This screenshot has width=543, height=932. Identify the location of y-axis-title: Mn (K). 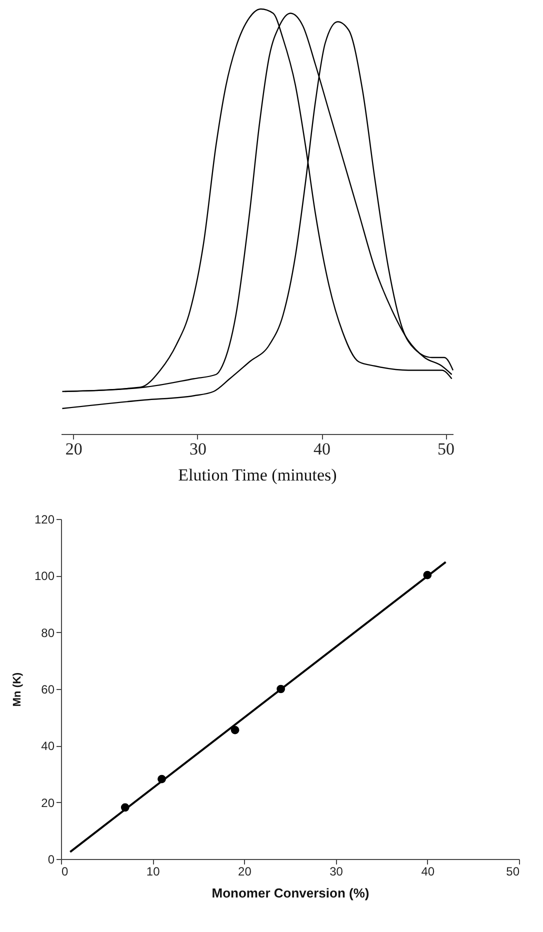
(17, 689).